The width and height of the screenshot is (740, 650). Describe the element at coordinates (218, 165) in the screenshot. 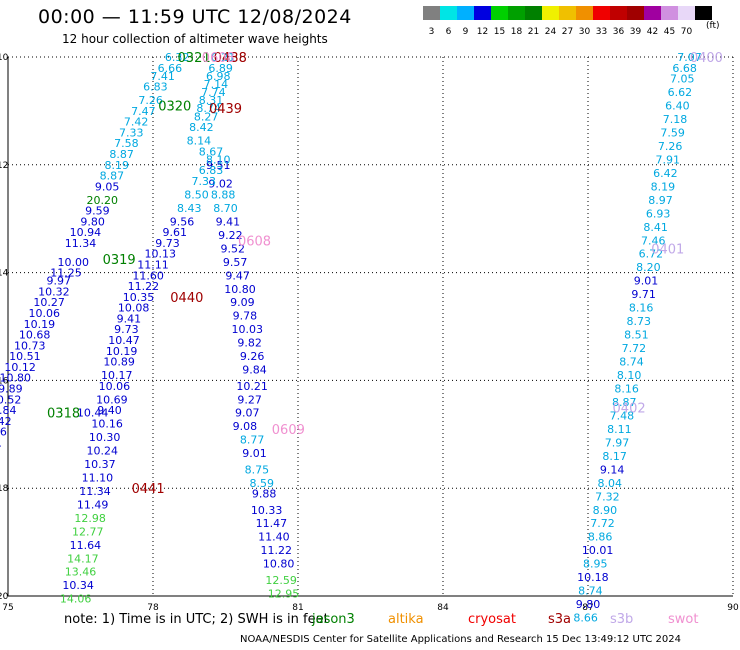

I see `wave-height-label: 9.51` at that location.